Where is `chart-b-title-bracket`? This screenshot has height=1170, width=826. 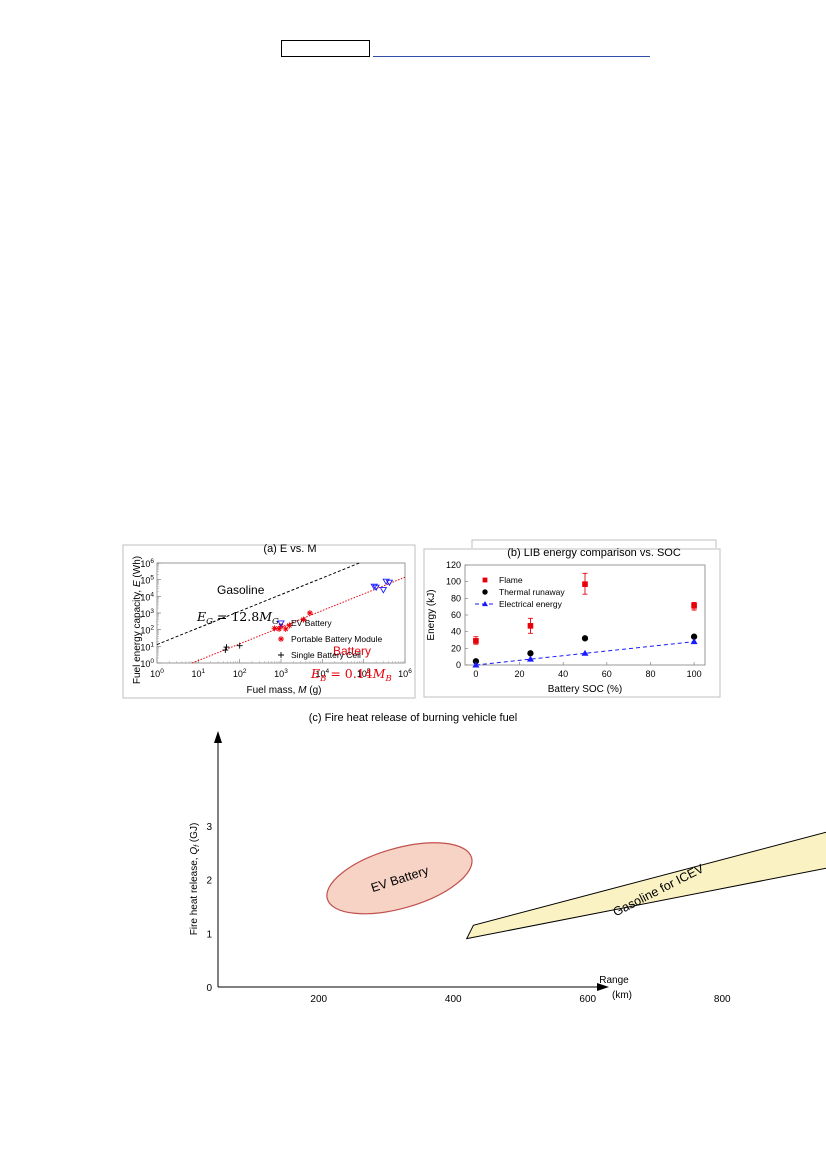
chart-b-title-bracket is located at coordinates (594, 543).